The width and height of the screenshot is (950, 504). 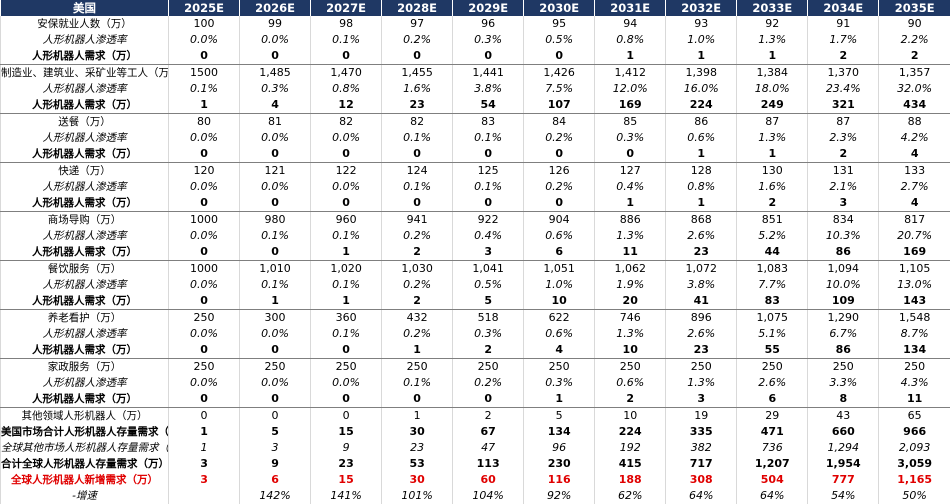 What do you see at coordinates (559, 105) in the screenshot?
I see `value-cell: 107` at bounding box center [559, 105].